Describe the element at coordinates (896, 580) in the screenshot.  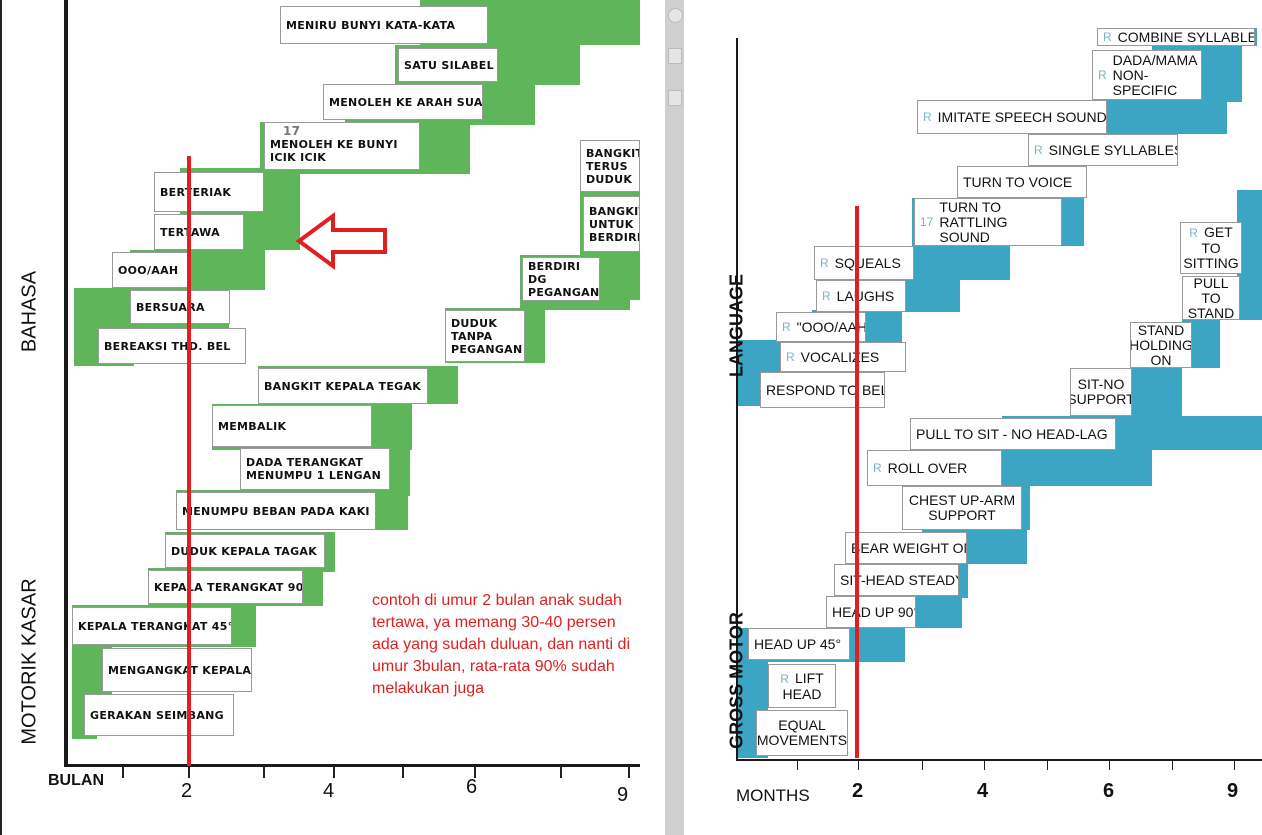
I see `chart-item-motor-9: SIT-HEAD STEADY` at that location.